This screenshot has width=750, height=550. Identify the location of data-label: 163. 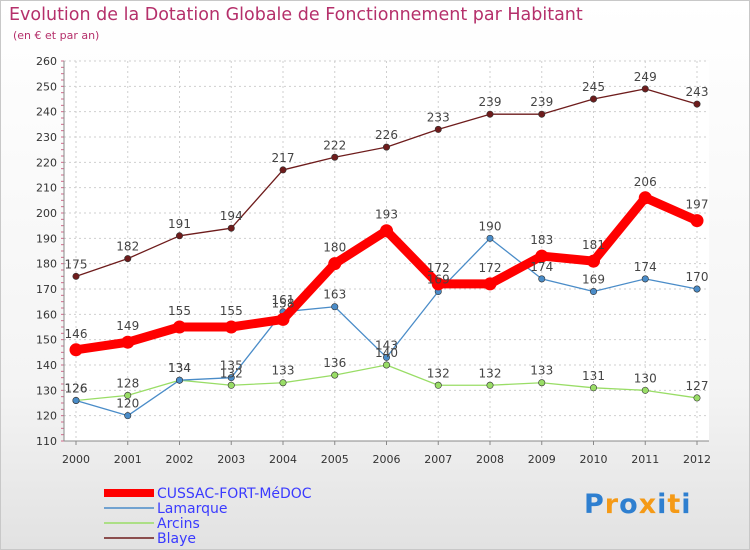
(334, 295).